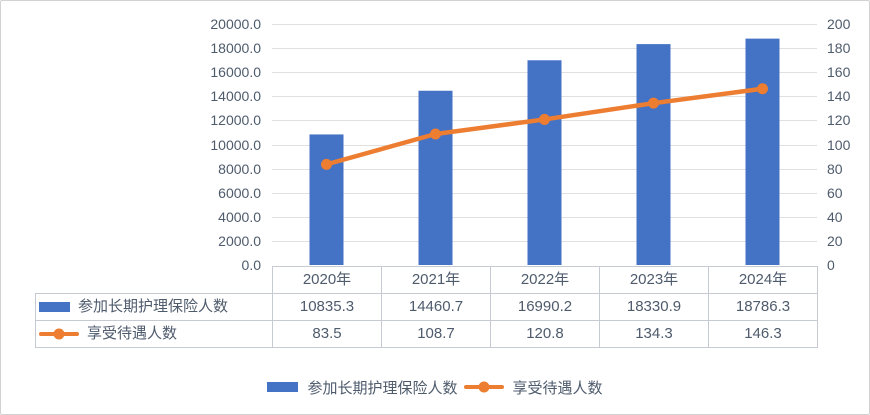 The width and height of the screenshot is (870, 415). Describe the element at coordinates (235, 72) in the screenshot. I see `left-axis-tick: 16000.0` at that location.